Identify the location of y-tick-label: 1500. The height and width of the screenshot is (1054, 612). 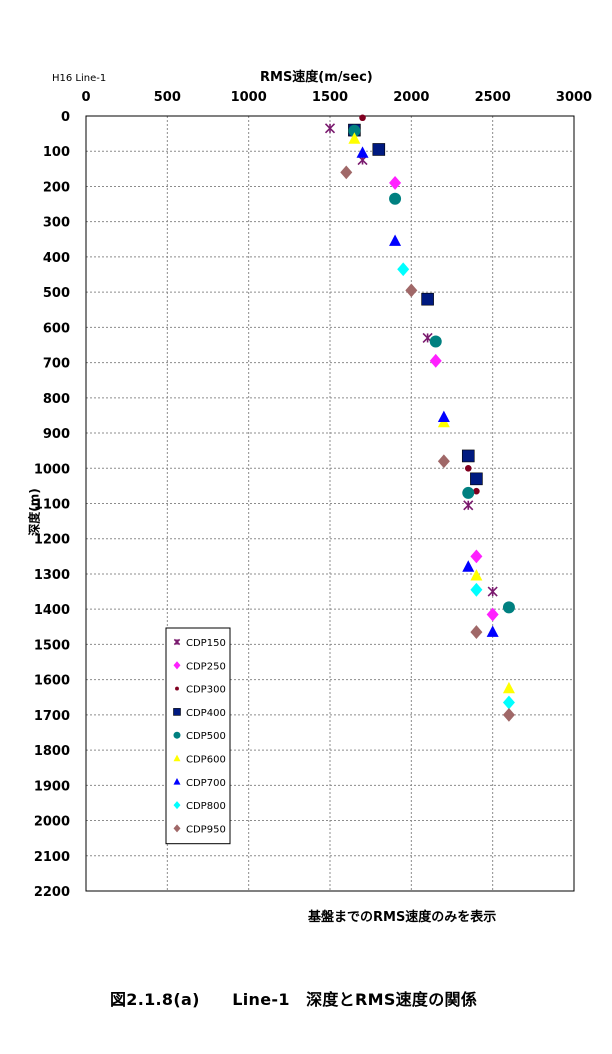
(52, 645).